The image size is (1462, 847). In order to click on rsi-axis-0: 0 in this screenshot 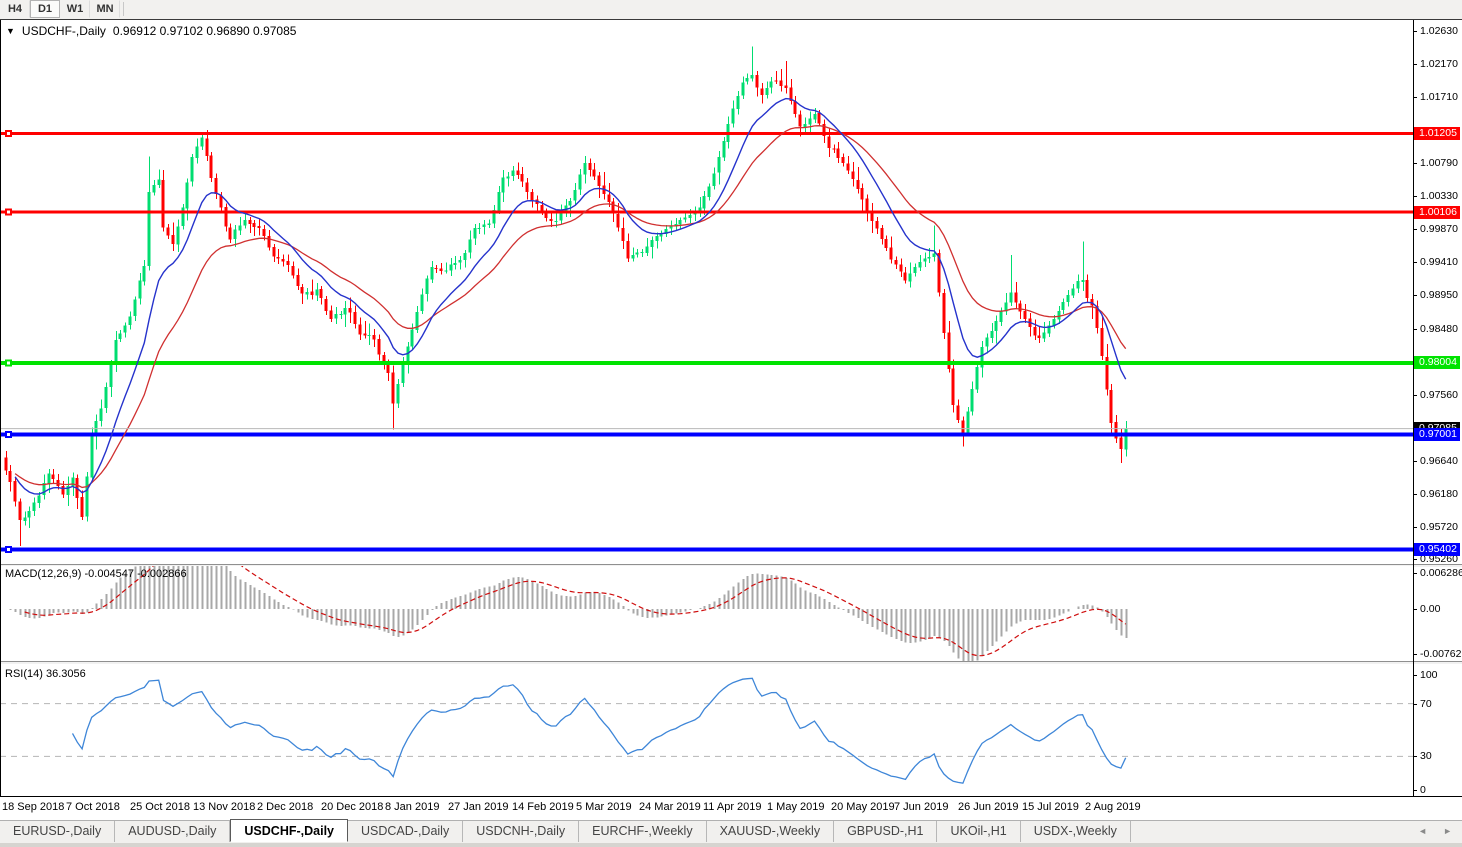, I will do `click(1437, 790)`.